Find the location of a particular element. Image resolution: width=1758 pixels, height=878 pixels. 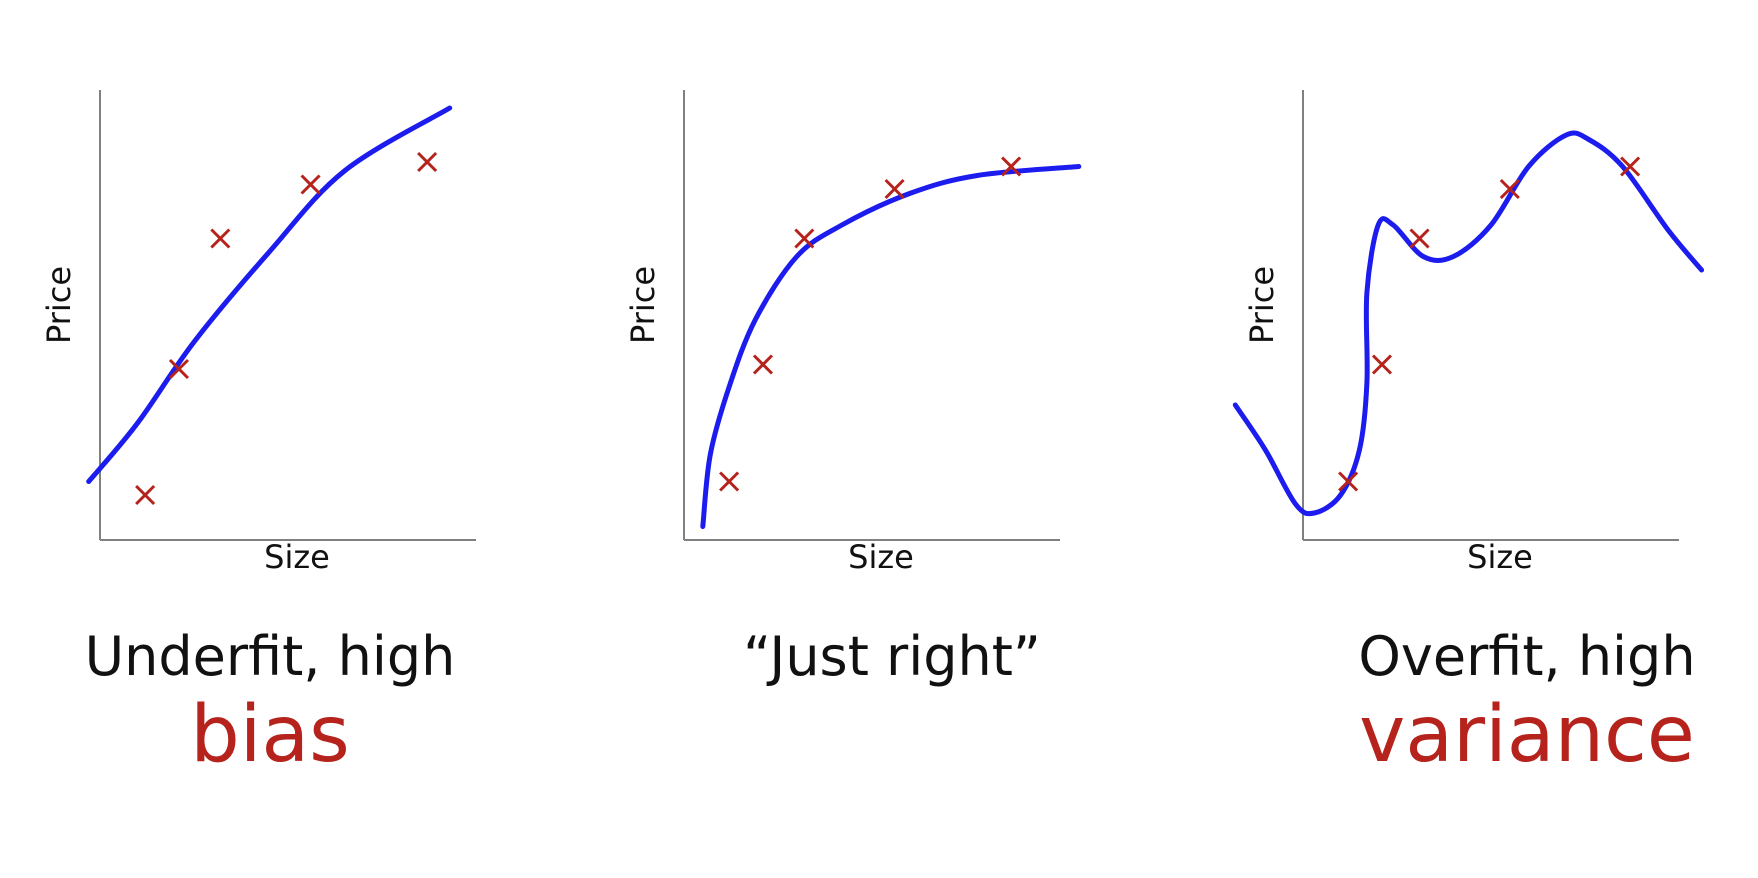

caption-2: “Just right” is located at coordinates (892, 656).